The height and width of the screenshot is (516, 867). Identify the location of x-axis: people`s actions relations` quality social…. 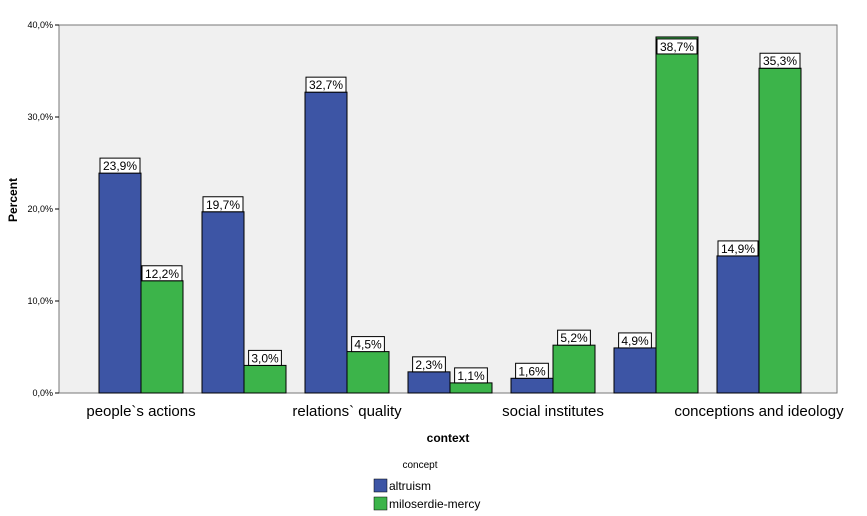
(465, 411).